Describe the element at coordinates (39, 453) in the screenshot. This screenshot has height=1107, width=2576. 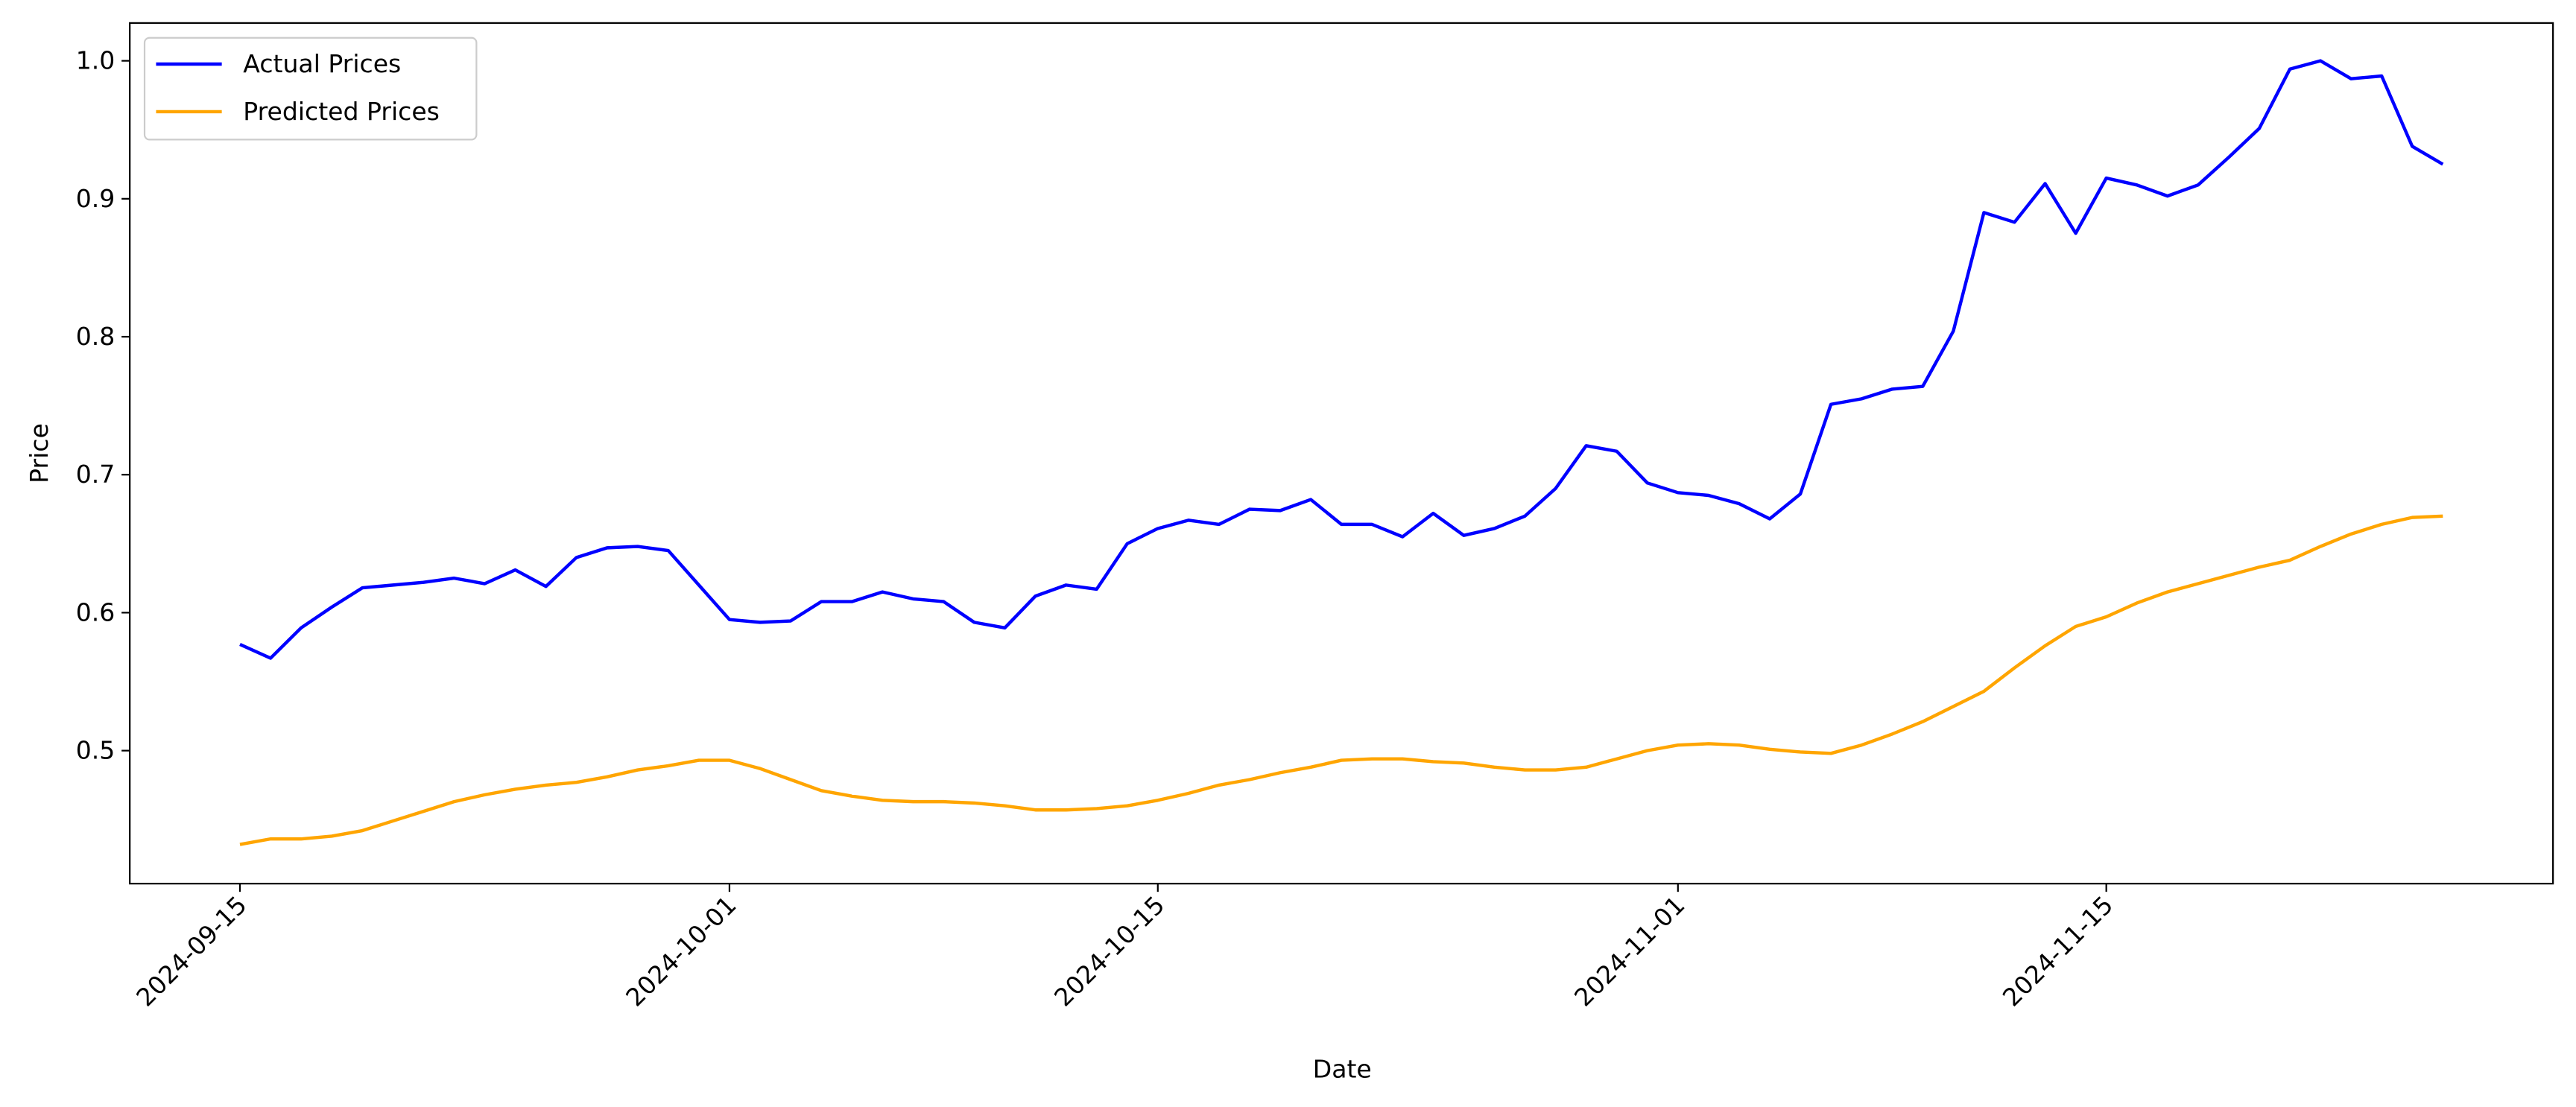
I see `y-axis-label: Price` at that location.